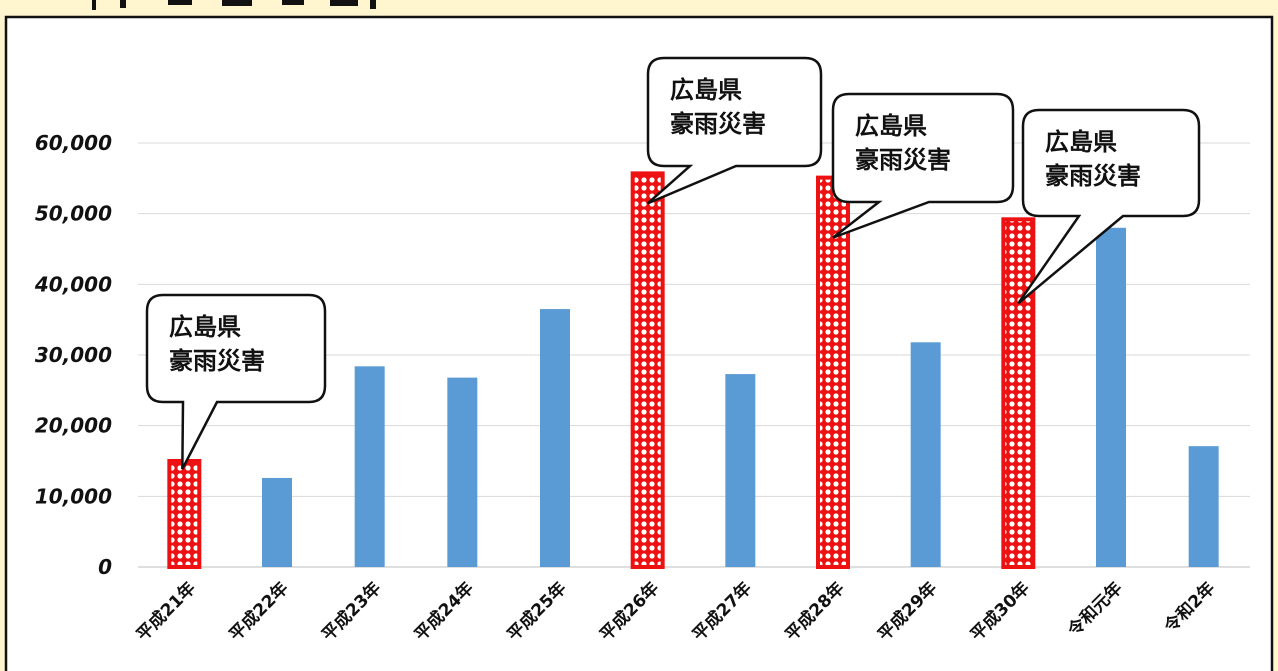 This screenshot has width=1278, height=671. I want to click on bar-令和2年, so click(1203, 506).